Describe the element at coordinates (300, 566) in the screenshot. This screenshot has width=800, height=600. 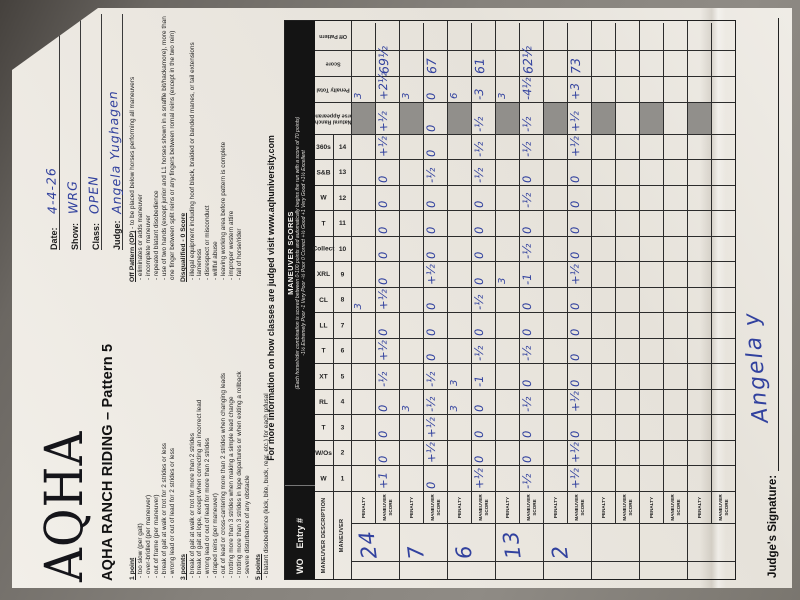
I see `wo-label: WO` at that location.